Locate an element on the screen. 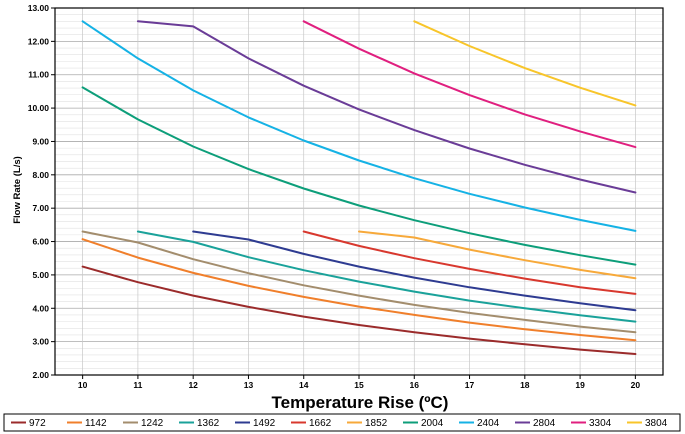  x-tick-label: 10 is located at coordinates (83, 385).